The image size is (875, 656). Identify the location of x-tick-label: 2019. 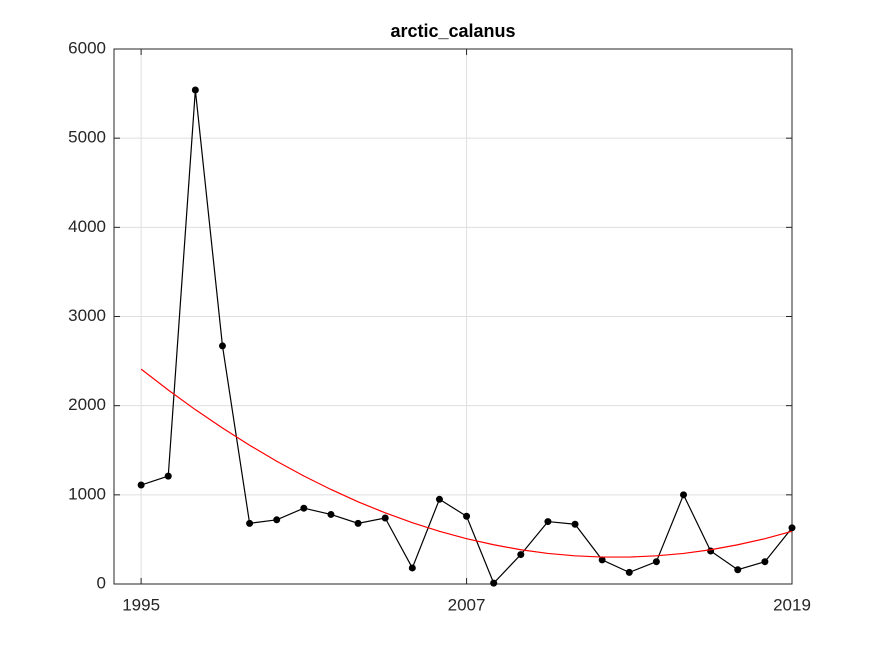
(792, 604).